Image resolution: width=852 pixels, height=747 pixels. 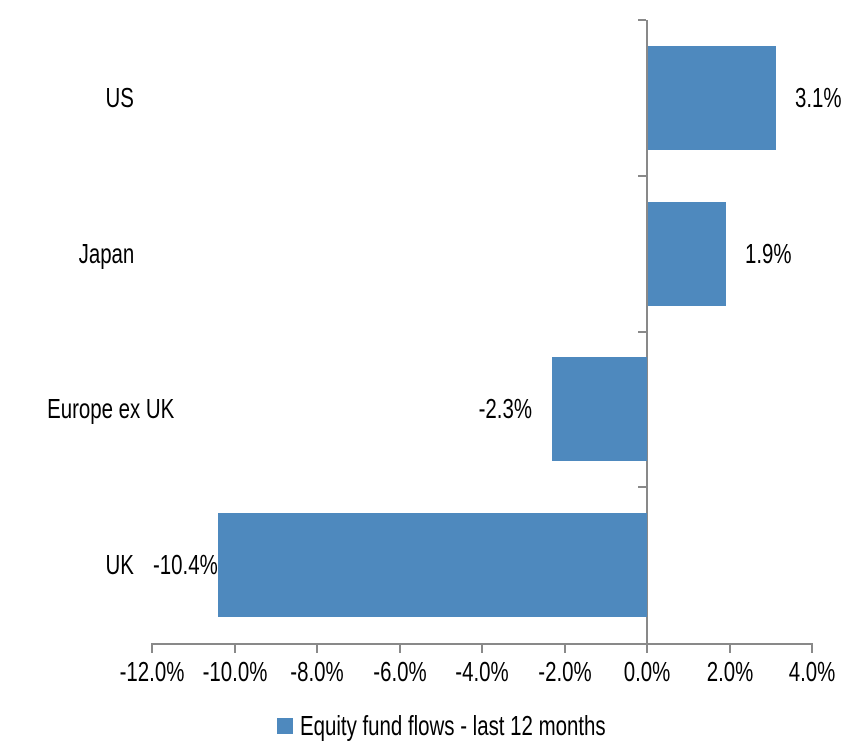 What do you see at coordinates (119, 565) in the screenshot?
I see `category-label-uk: UK` at bounding box center [119, 565].